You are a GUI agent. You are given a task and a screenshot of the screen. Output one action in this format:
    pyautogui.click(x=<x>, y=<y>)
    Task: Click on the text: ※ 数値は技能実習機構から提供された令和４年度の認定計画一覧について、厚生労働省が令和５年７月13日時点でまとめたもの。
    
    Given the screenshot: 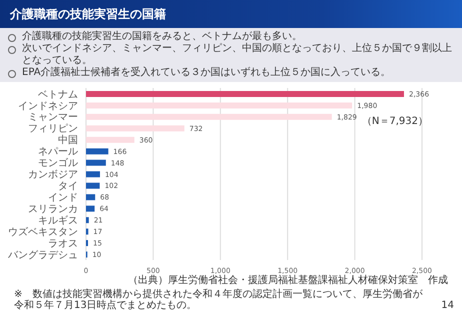 What is the action you would take?
    pyautogui.click(x=219, y=300)
    